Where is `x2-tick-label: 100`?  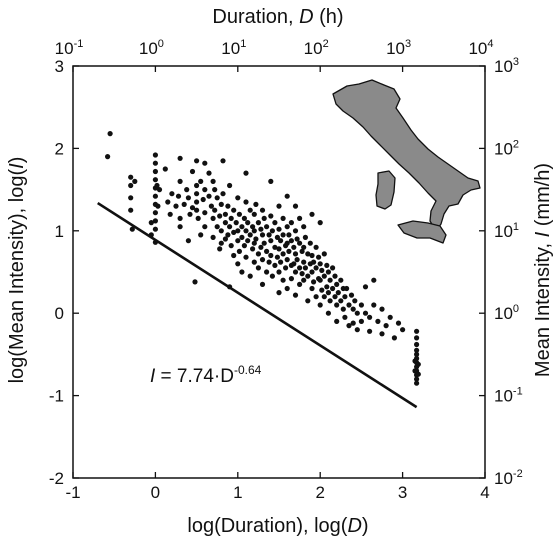
x2-tick-label: 100 is located at coordinates (151, 48).